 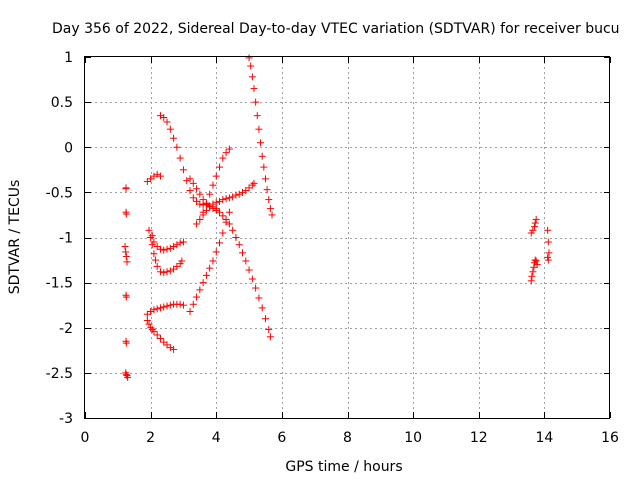 I want to click on x-tick-label: 8, so click(x=347, y=438).